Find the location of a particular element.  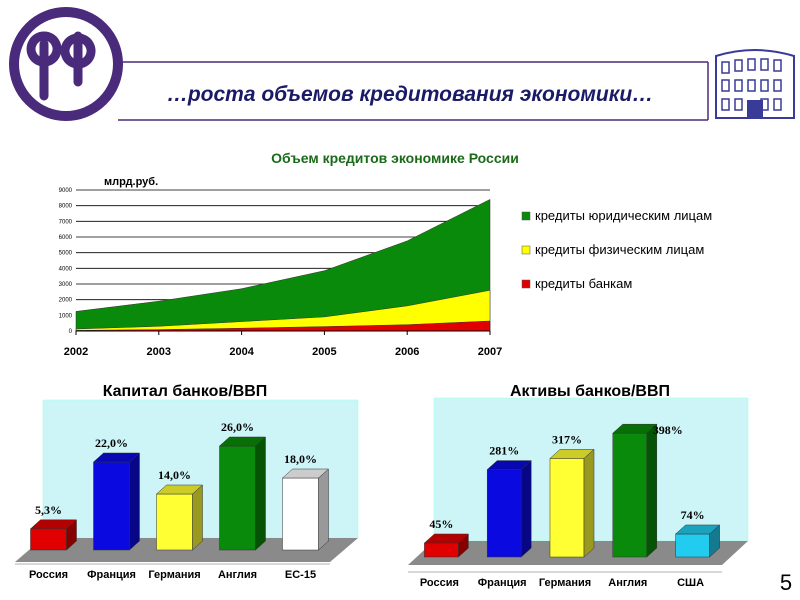

area-y-tick-label: 3000 is located at coordinates (66, 285).